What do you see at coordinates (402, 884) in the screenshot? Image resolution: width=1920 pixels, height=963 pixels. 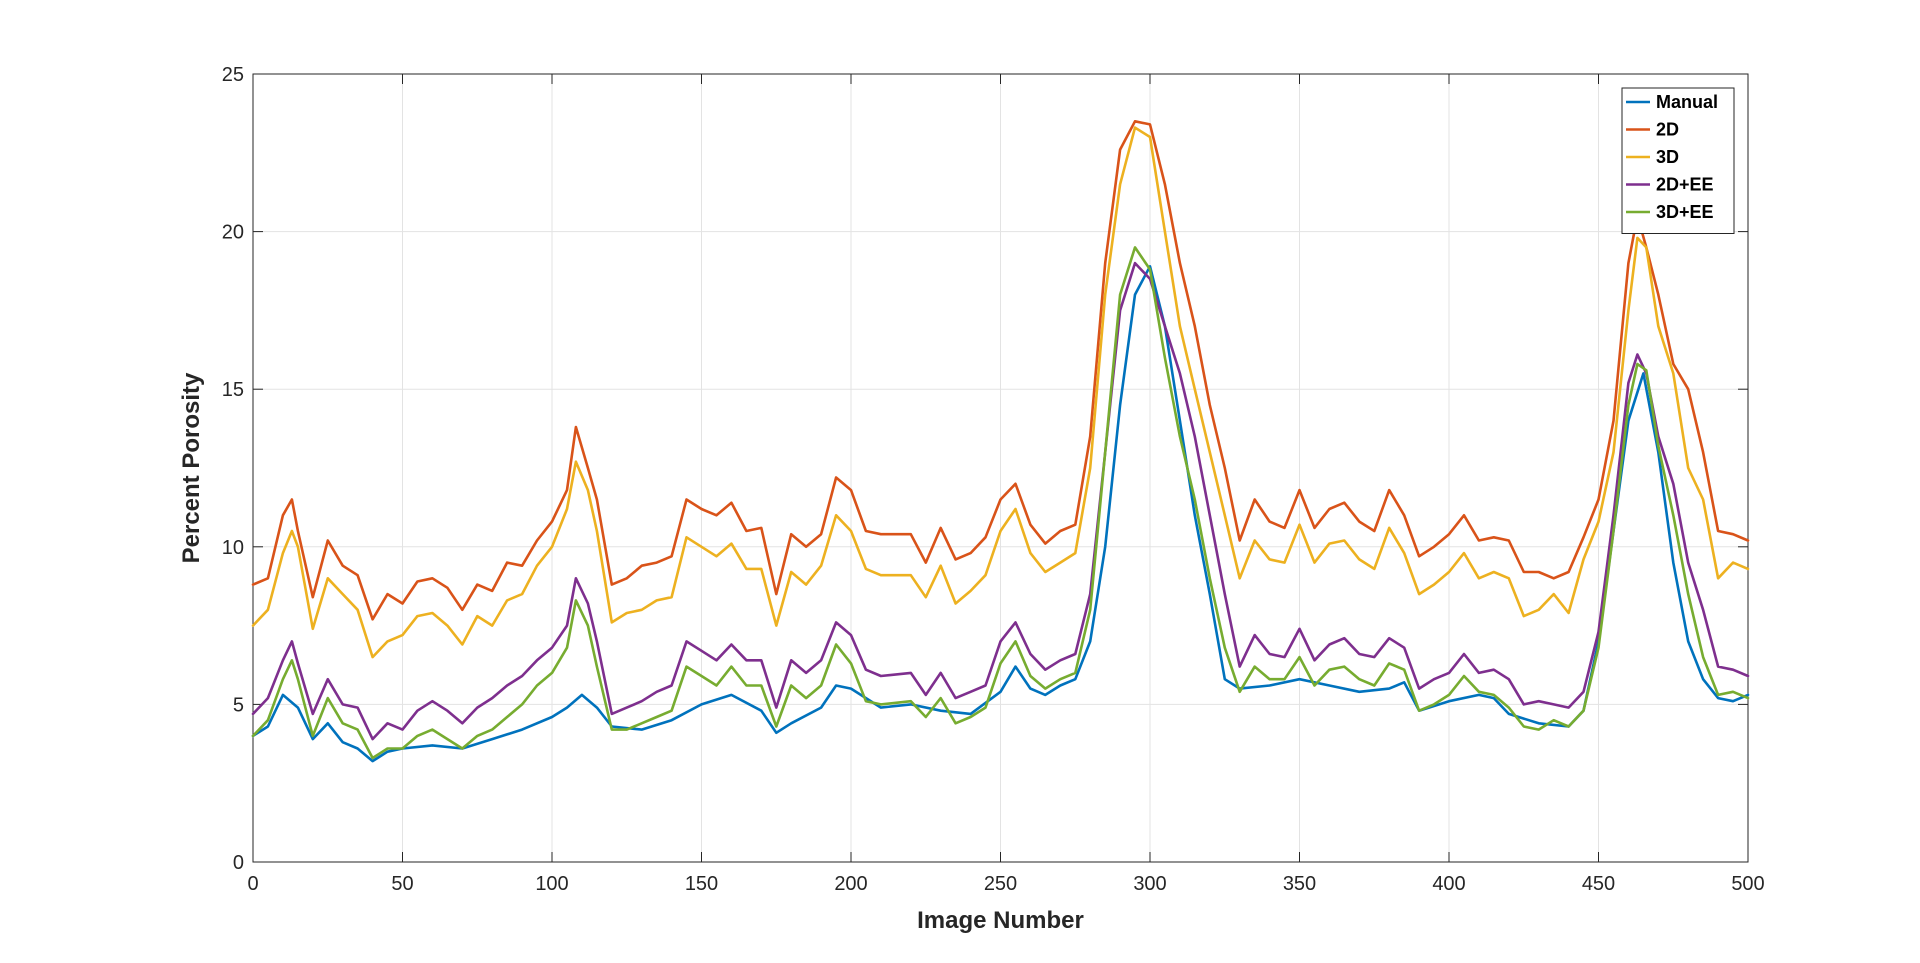 I see `x-tick-label: 50` at bounding box center [402, 884].